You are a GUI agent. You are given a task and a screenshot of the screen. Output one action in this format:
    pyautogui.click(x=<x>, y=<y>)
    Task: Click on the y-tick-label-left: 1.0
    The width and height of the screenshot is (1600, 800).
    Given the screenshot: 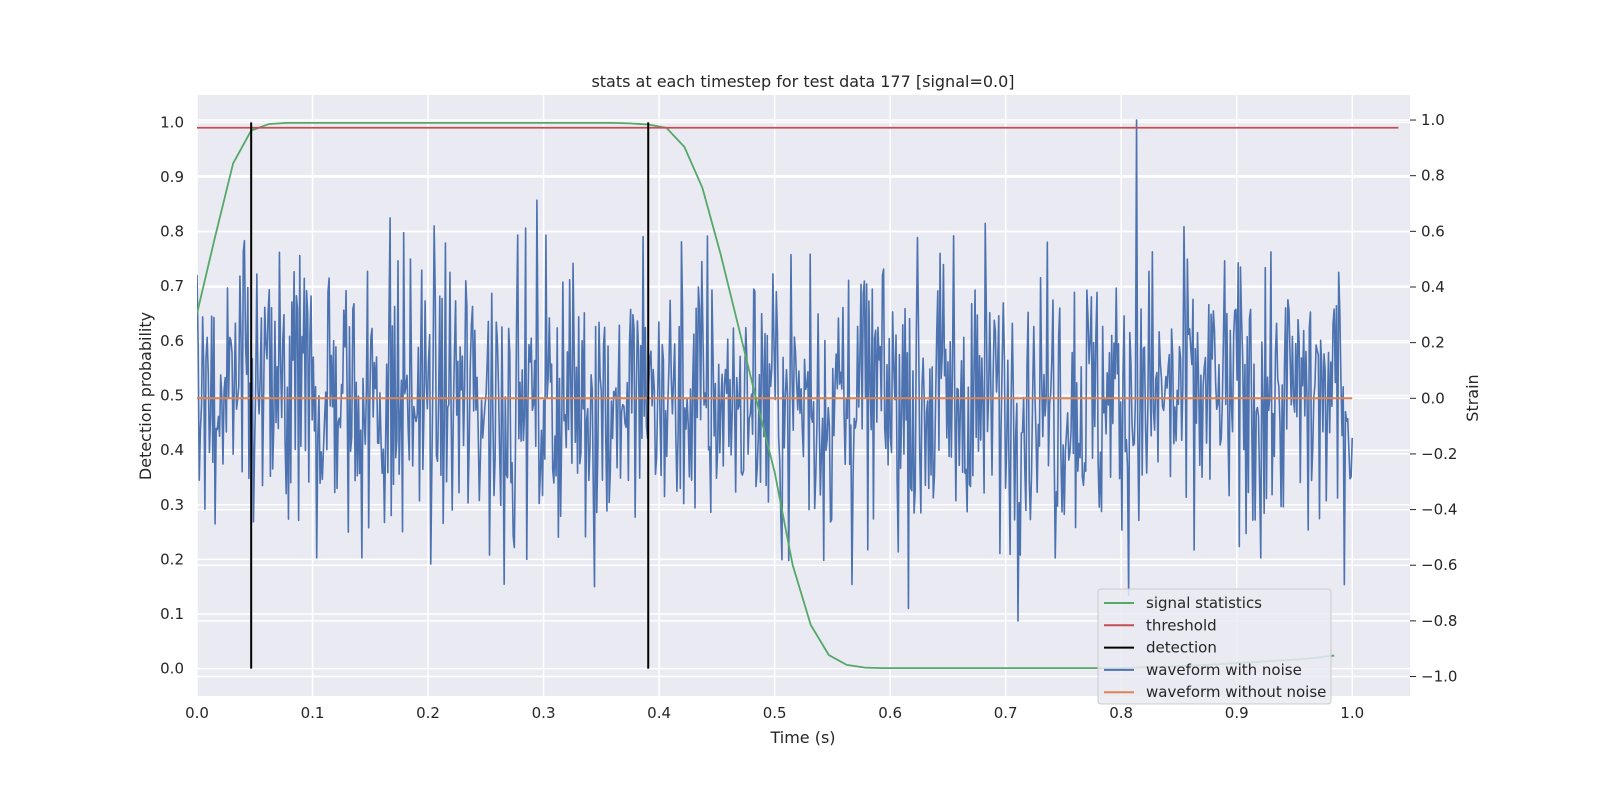 What is the action you would take?
    pyautogui.click(x=172, y=122)
    